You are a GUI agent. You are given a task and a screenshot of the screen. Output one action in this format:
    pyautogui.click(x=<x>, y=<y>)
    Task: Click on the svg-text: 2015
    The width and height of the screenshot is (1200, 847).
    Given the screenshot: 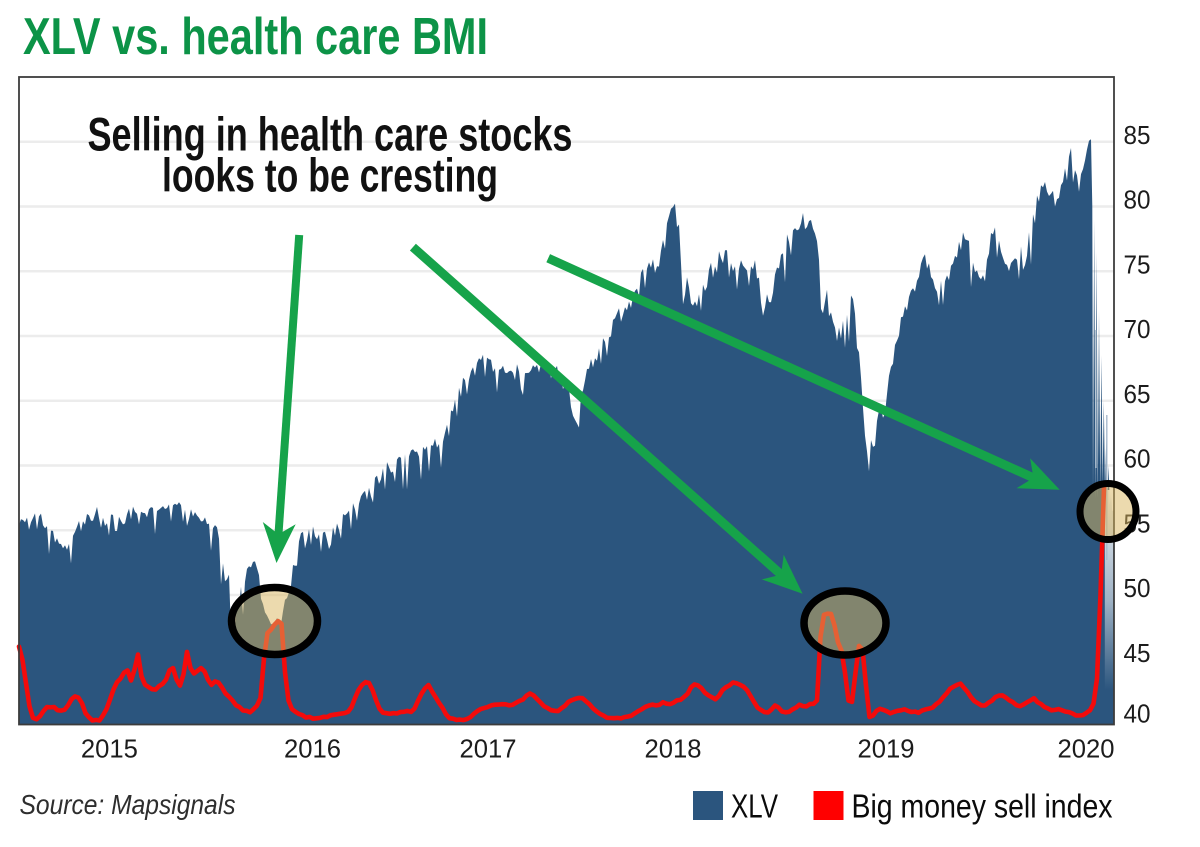 What is the action you would take?
    pyautogui.click(x=109, y=749)
    